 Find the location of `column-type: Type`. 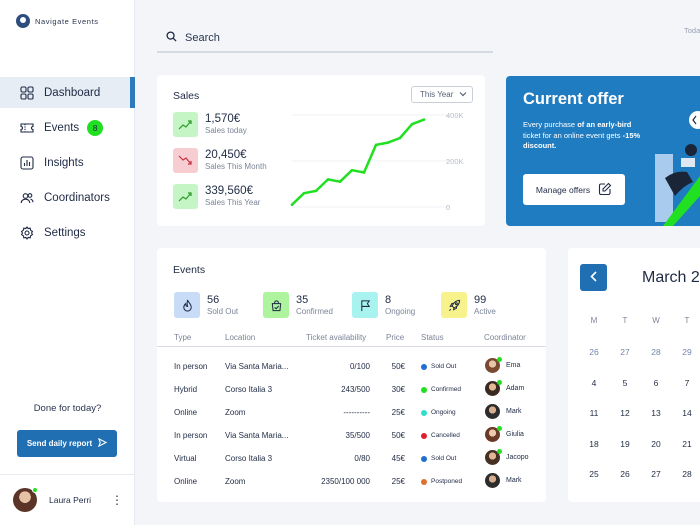

column-type: Type is located at coordinates (183, 337).